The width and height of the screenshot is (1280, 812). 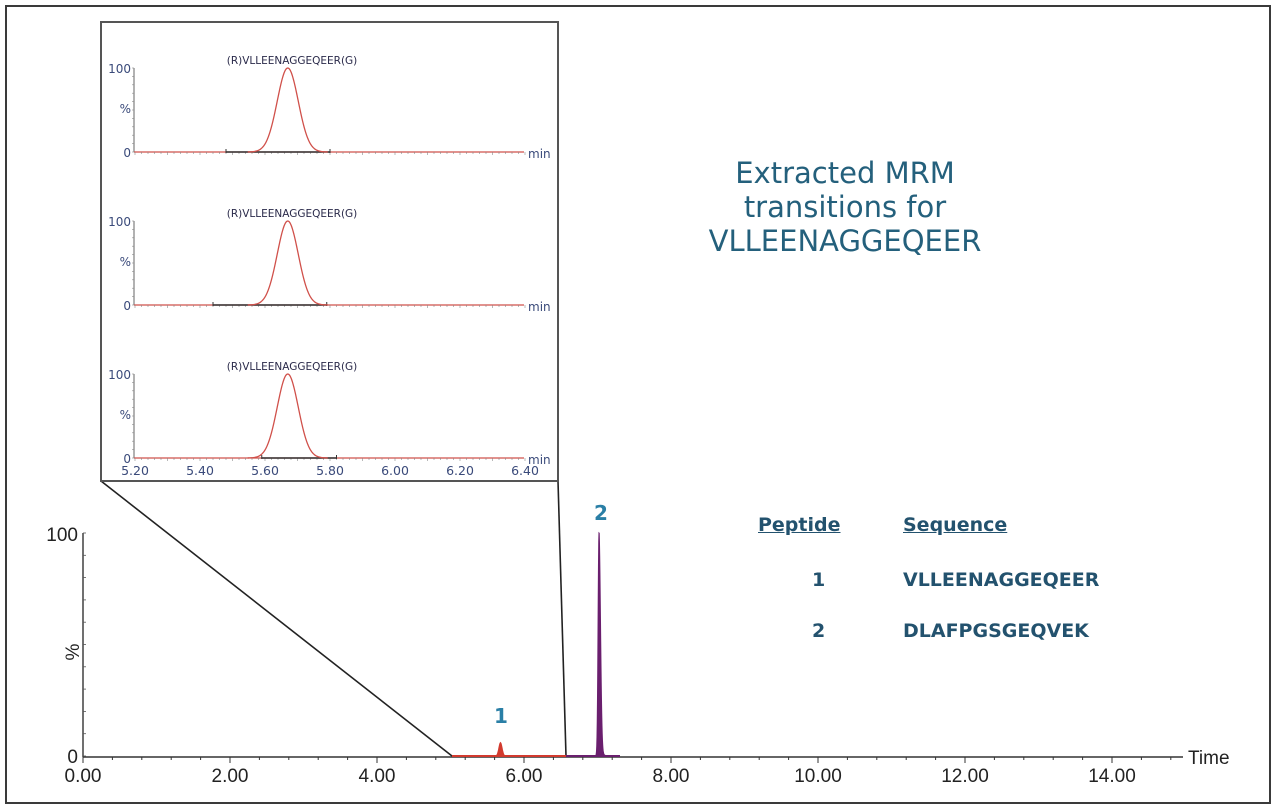 What do you see at coordinates (996, 631) in the screenshot?
I see `legend-row-2-sequence: DLAFPGSGEQVEK` at bounding box center [996, 631].